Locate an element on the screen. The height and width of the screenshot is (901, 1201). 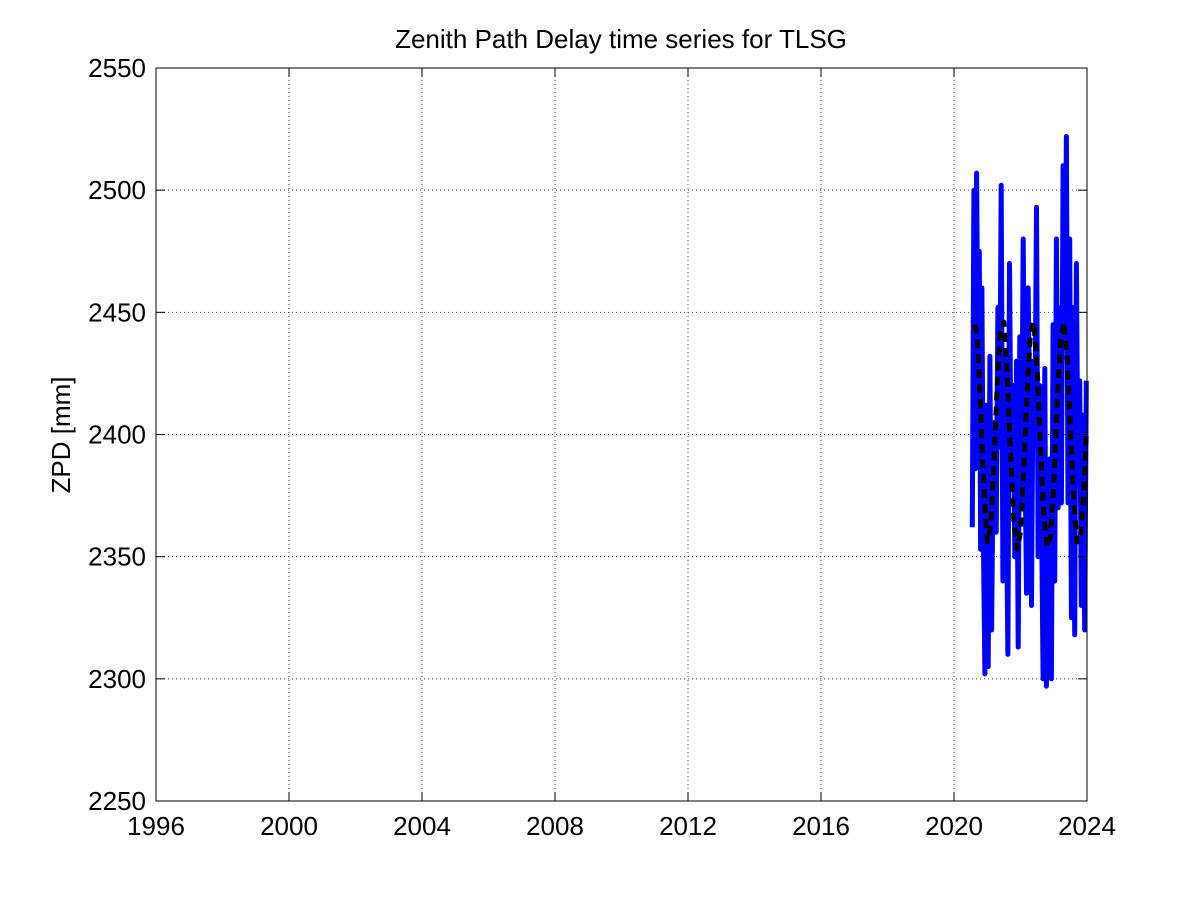
y-tick-label: 2400 is located at coordinates (117, 435).